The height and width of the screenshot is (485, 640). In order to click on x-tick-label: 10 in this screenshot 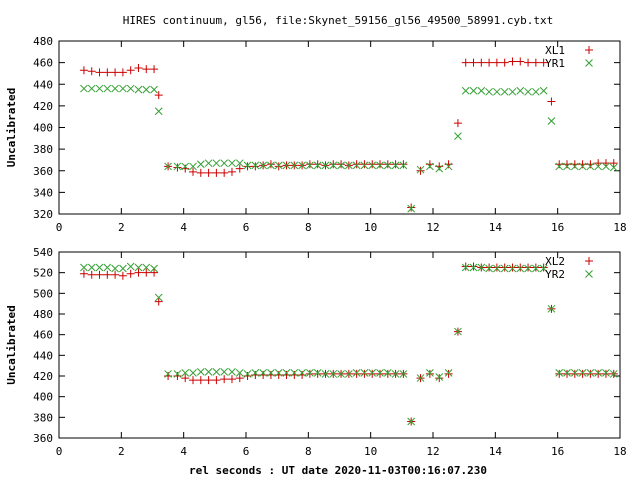, I will do `click(370, 451)`.